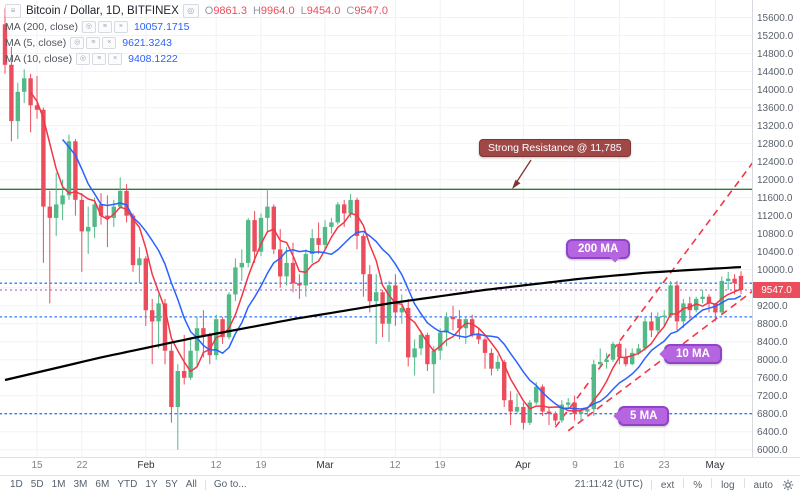 The width and height of the screenshot is (800, 493). What do you see at coordinates (296, 11) in the screenshot?
I see `ohlc-readout: O9861.3 H9964.0 L9454.0 C9547.0` at bounding box center [296, 11].